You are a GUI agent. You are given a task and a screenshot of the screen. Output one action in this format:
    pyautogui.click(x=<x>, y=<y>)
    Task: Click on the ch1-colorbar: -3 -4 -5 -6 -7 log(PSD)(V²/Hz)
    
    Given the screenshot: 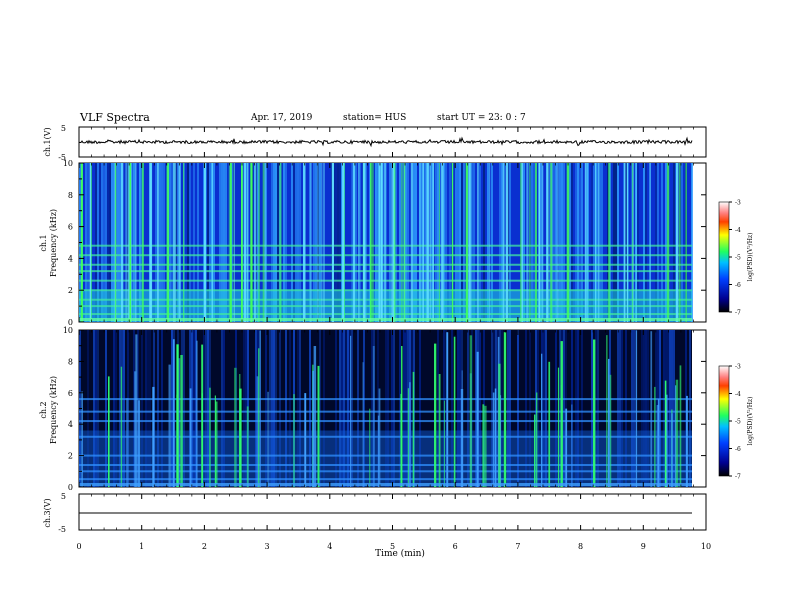 What is the action you would take?
    pyautogui.click(x=736, y=258)
    